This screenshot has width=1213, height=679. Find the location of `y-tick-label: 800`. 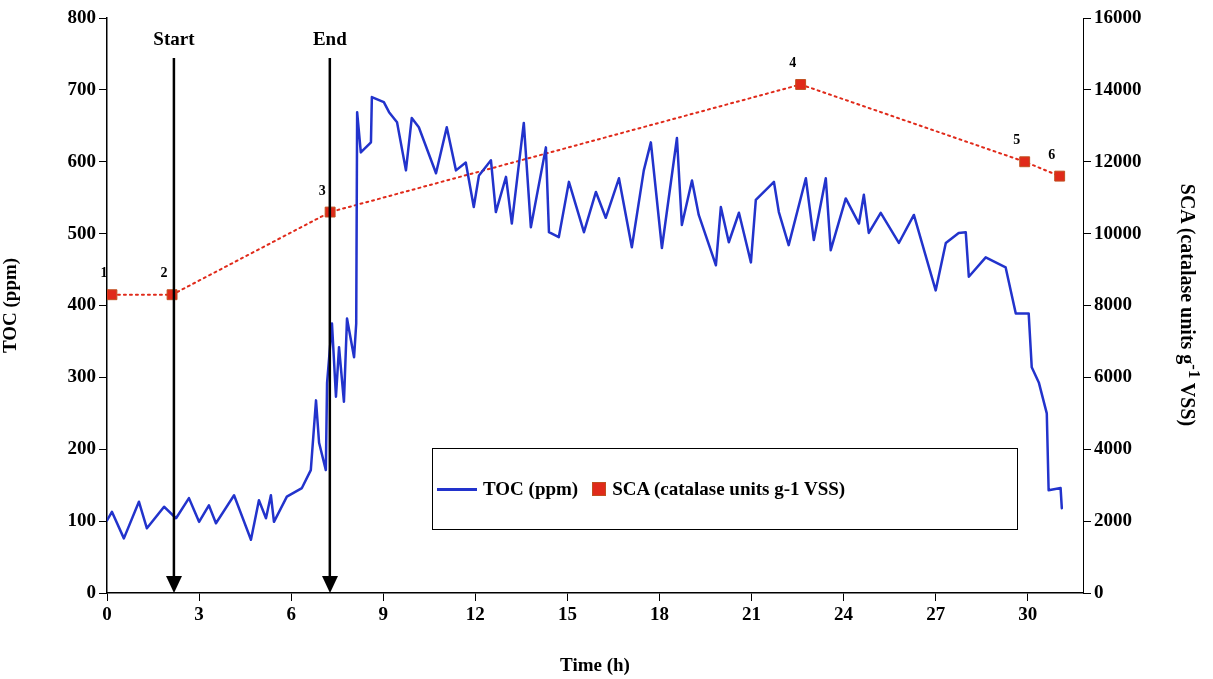

y-tick-label: 800 is located at coordinates (81, 16).